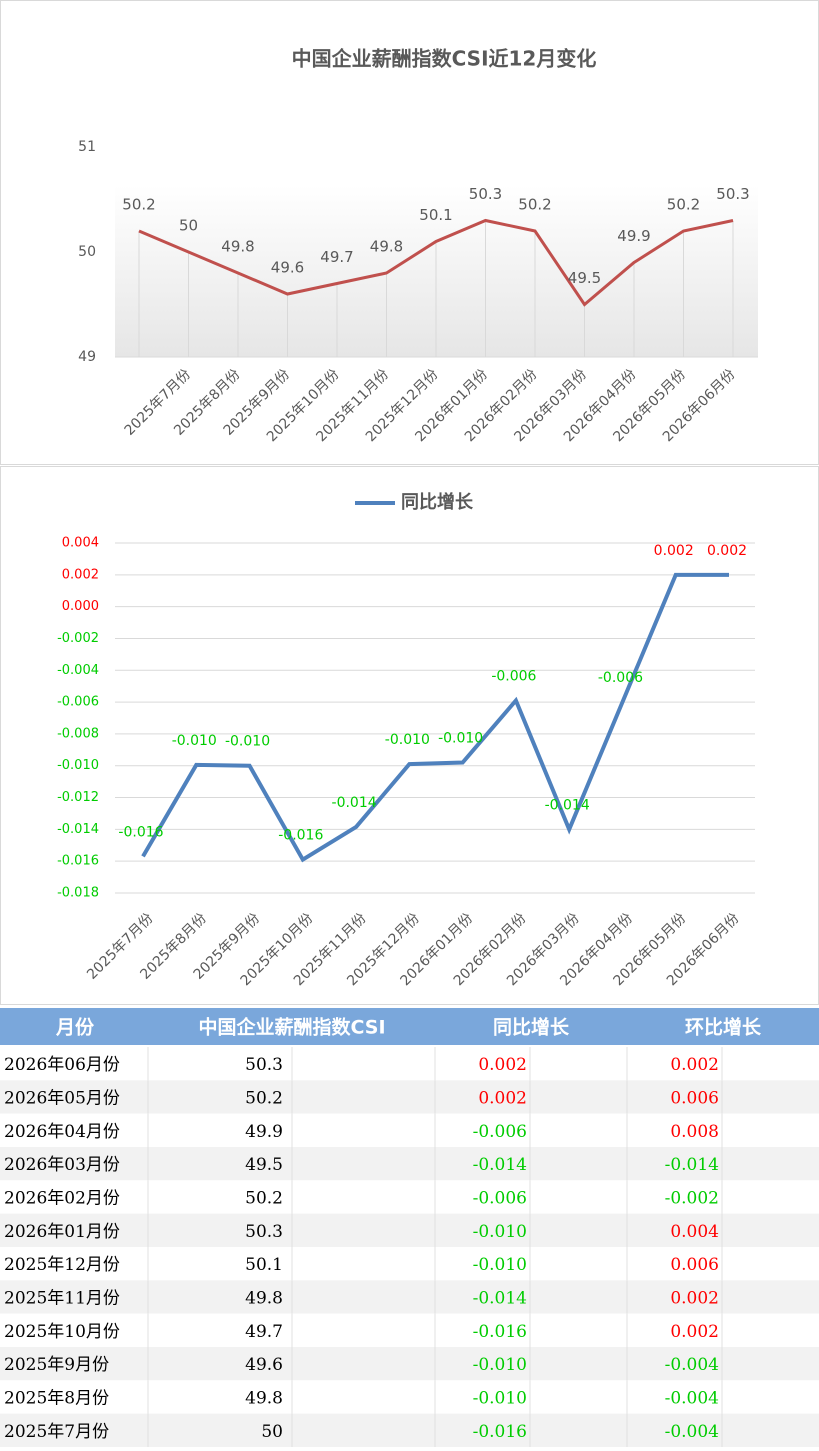  Describe the element at coordinates (62, 1265) in the screenshot. I see `table-cell: 2025年12月份` at that location.